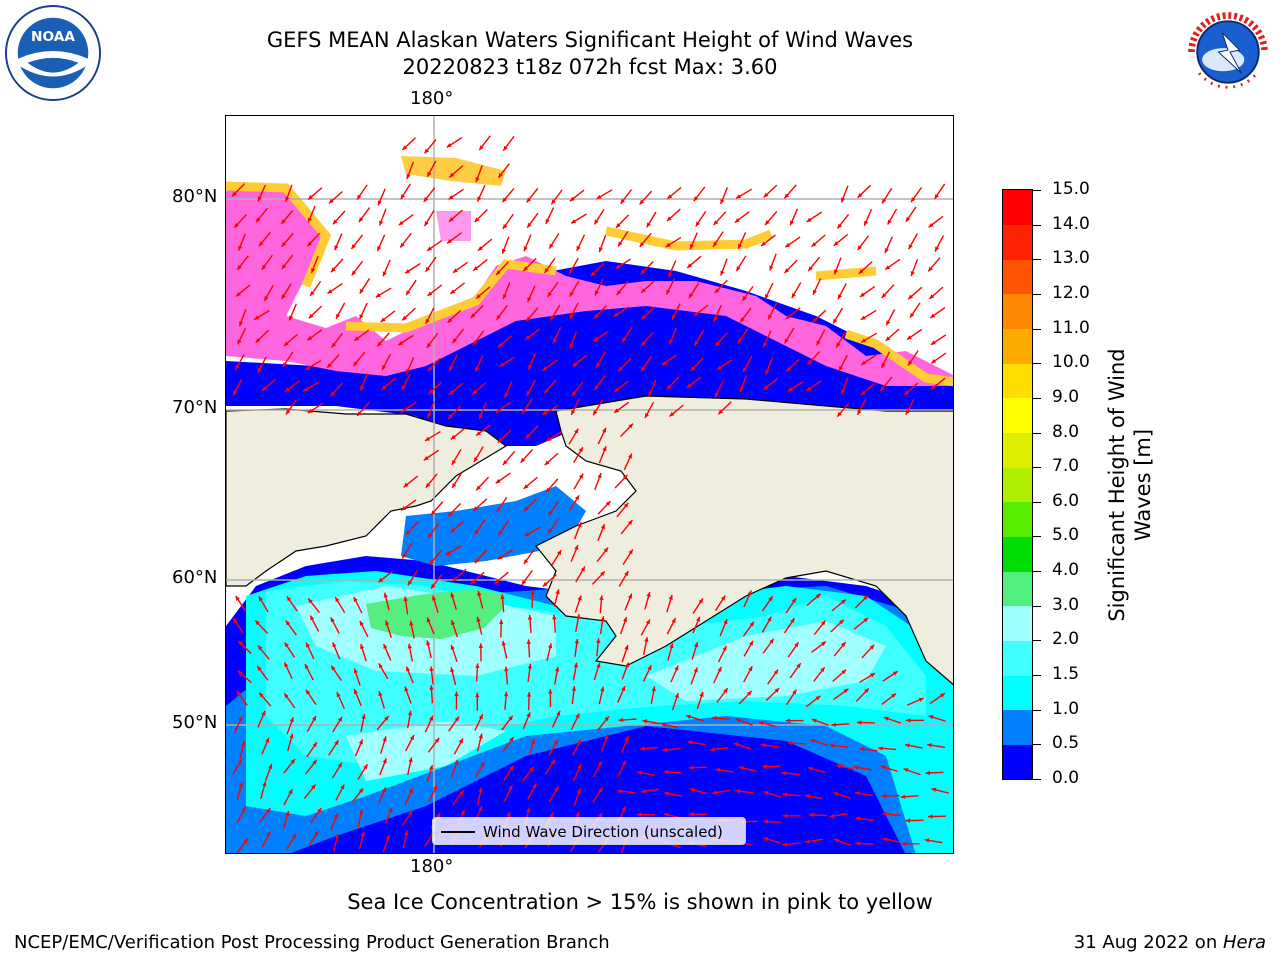 The image size is (1280, 960). What do you see at coordinates (195, 722) in the screenshot?
I see `lat-label-50n: 50°N` at bounding box center [195, 722].